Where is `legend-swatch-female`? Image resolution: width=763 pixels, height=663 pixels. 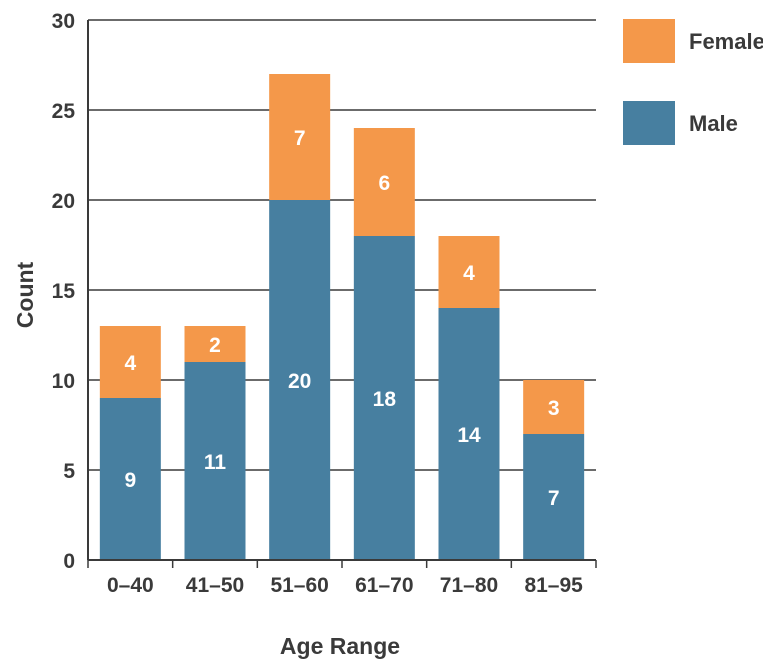
legend-swatch-female is located at coordinates (649, 41).